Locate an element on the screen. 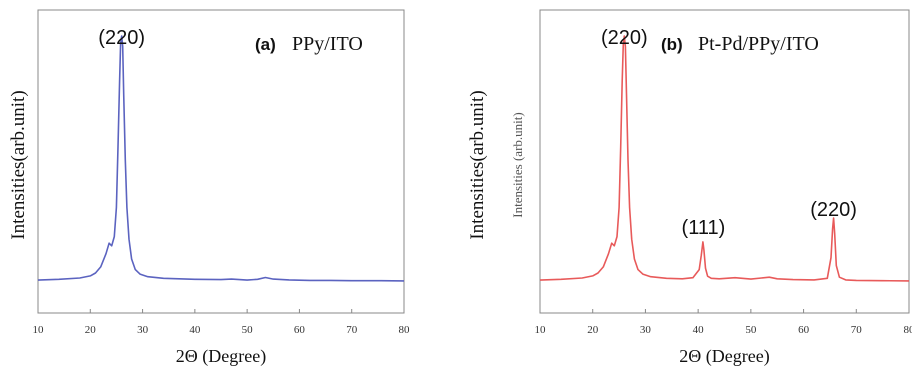 The height and width of the screenshot is (369, 912). panel-tag: (b) is located at coordinates (672, 44).